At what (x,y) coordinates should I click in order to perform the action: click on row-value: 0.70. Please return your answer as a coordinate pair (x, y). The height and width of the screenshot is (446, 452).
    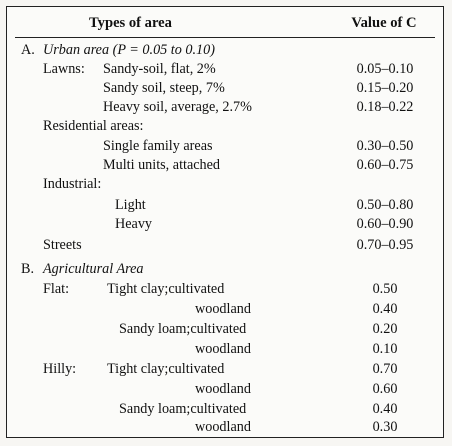
    Looking at the image, I should click on (385, 369).